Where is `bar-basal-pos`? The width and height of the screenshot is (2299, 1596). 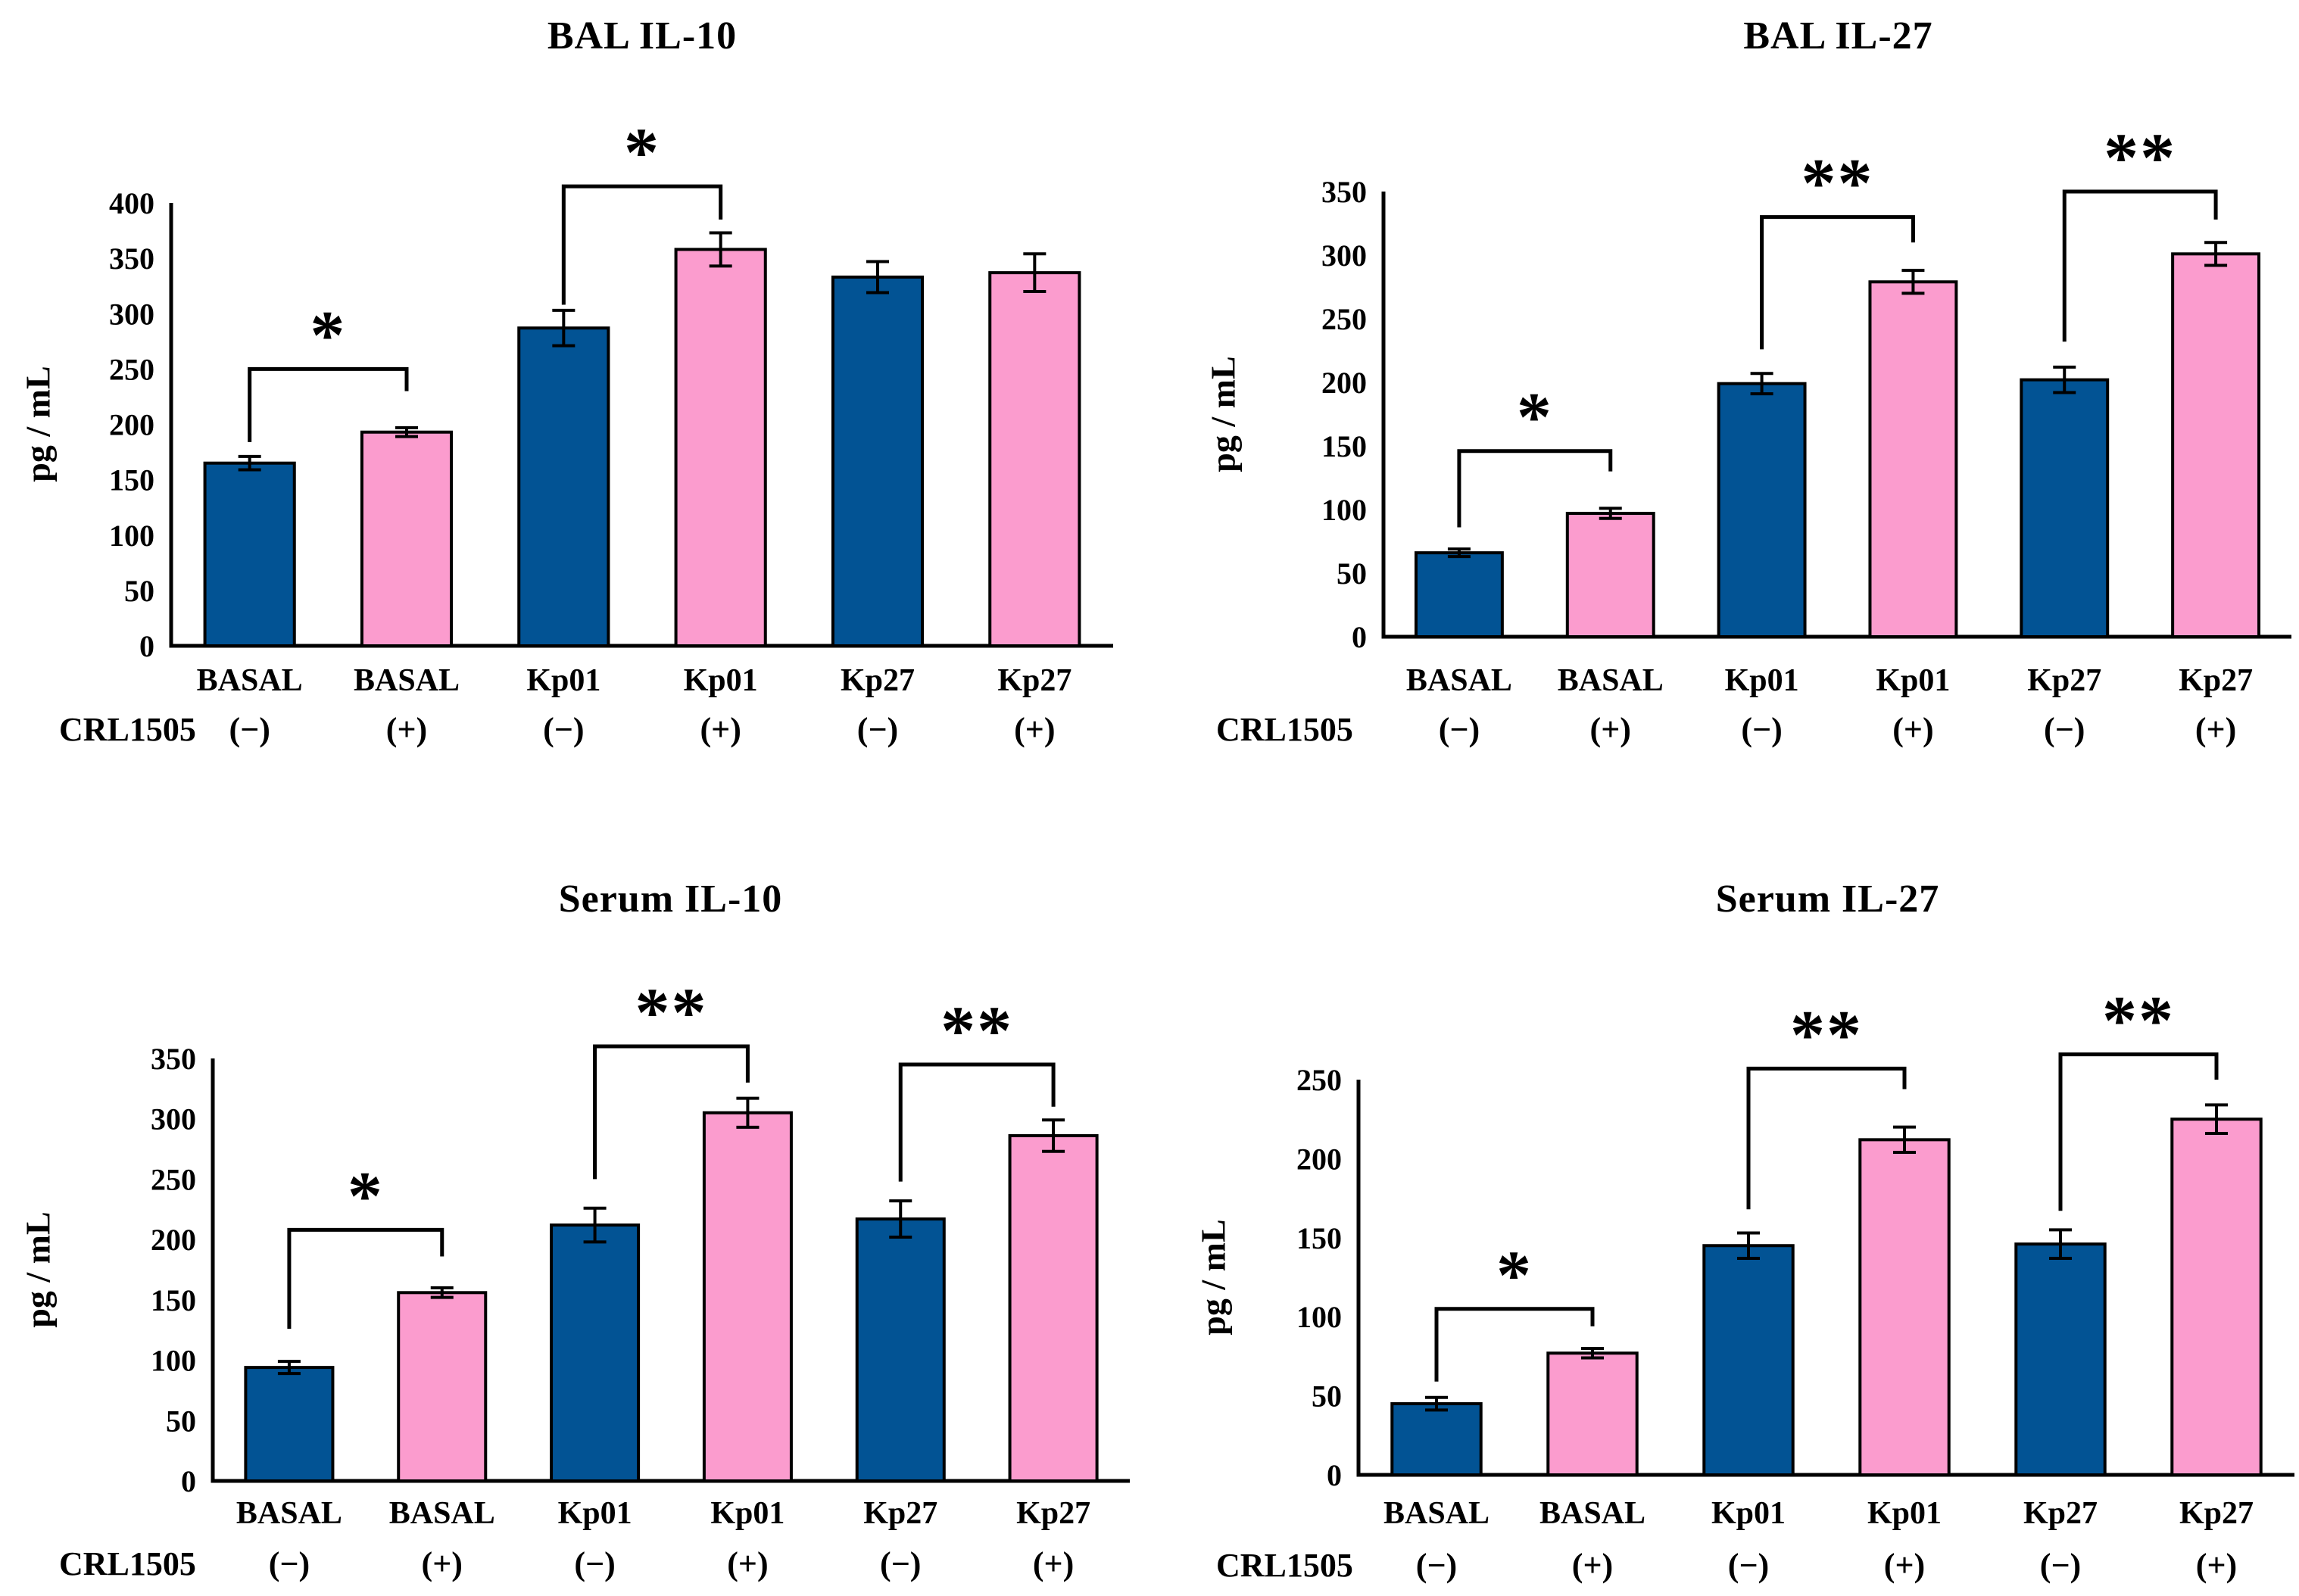
bar-basal-pos is located at coordinates (407, 538).